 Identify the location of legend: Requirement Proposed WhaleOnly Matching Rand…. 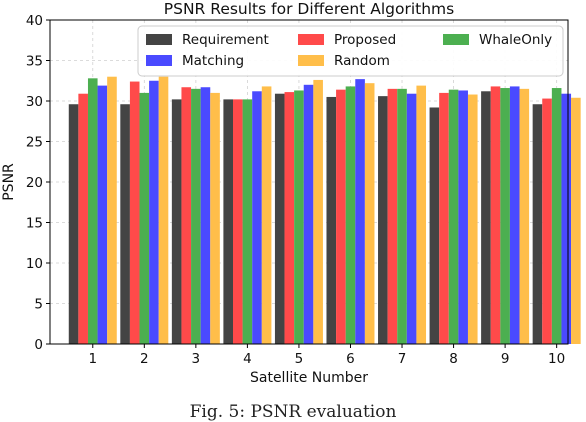
(350, 51).